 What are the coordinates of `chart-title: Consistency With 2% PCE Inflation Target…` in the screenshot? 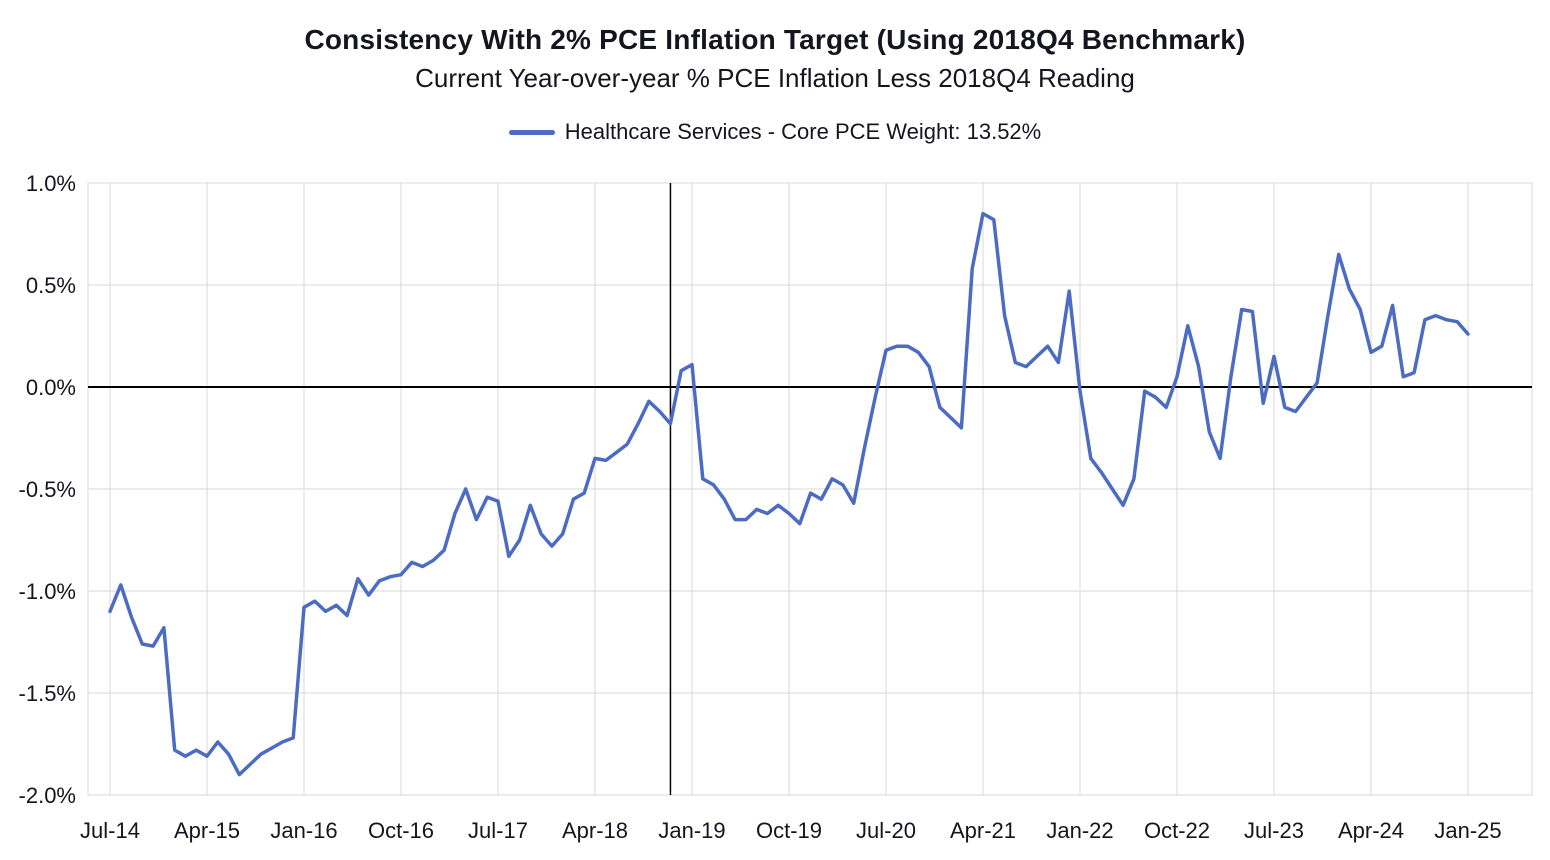 It's located at (775, 39).